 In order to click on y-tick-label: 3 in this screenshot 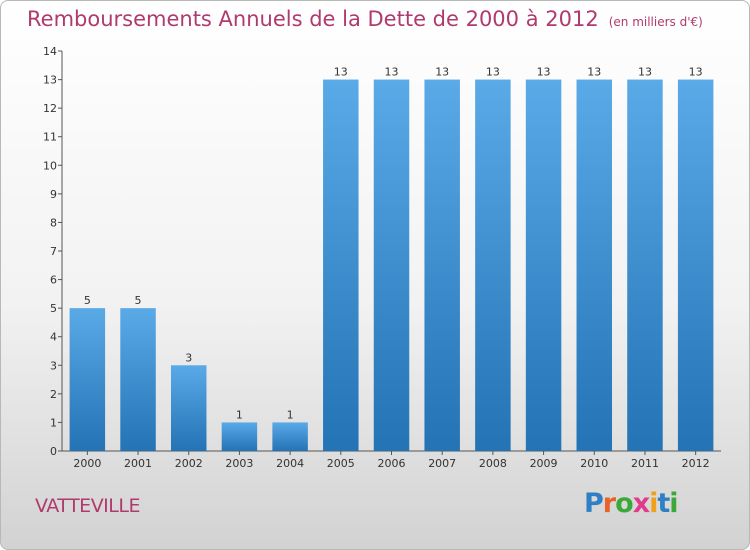, I will do `click(53, 365)`.